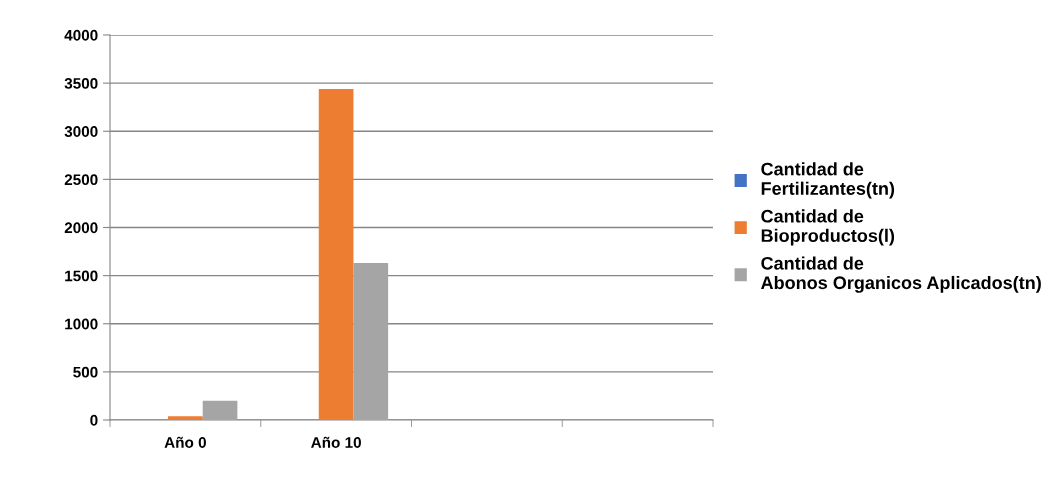 This screenshot has height=489, width=1062. Describe the element at coordinates (828, 227) in the screenshot. I see `legend-label: Cantidad de Bioproductos(l)` at that location.